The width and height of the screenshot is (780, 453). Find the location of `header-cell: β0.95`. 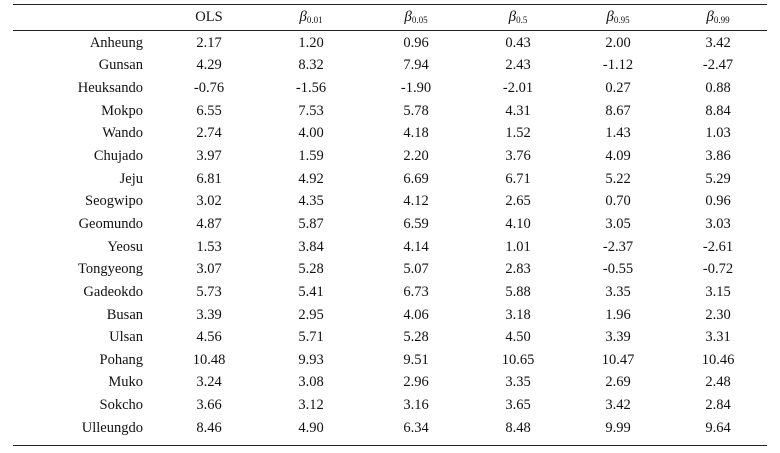

header-cell: β0.95 is located at coordinates (618, 17).